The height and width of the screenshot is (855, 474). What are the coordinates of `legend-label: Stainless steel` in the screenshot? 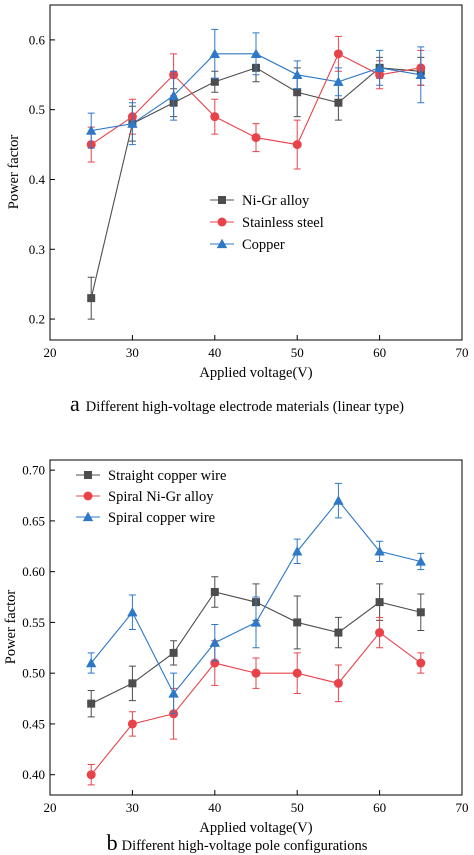 It's located at (283, 223).